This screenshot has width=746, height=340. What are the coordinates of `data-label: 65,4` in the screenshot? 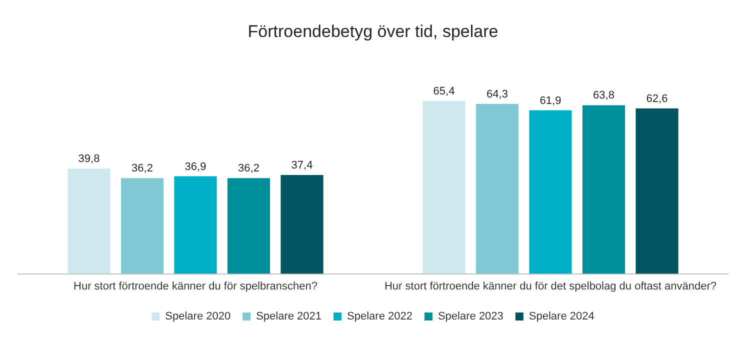 It's located at (444, 92).